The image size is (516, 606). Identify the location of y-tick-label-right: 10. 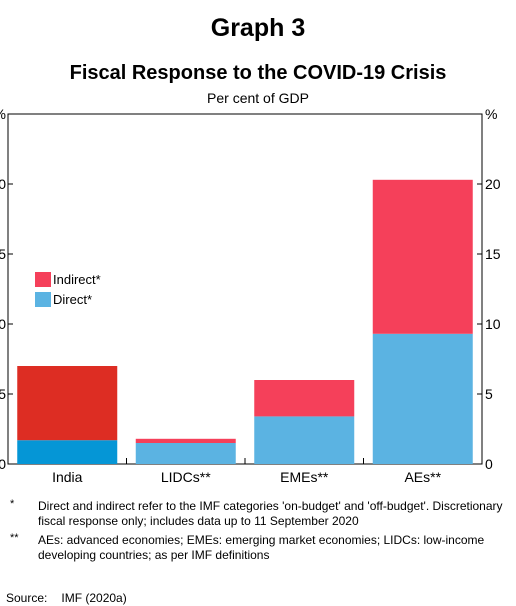
(493, 324).